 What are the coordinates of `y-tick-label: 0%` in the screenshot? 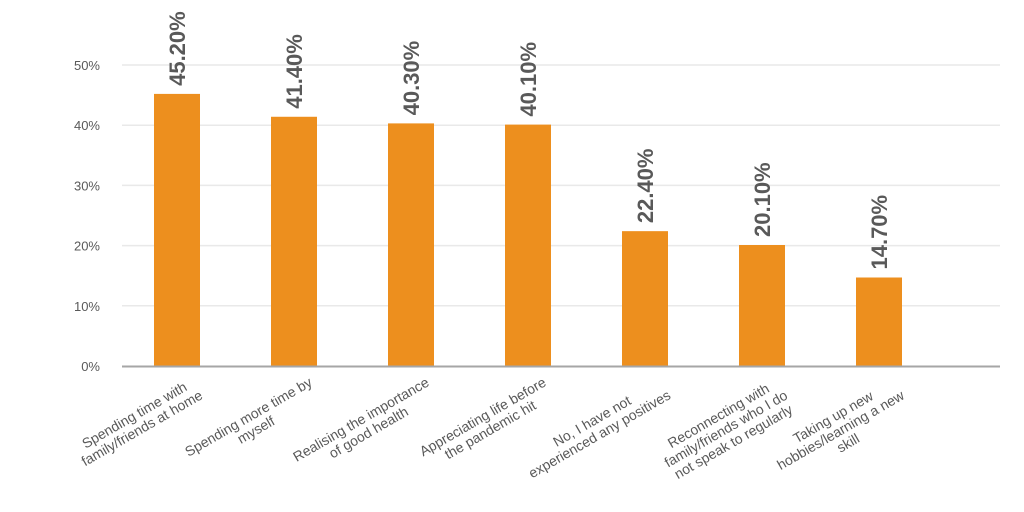 It's located at (90, 366).